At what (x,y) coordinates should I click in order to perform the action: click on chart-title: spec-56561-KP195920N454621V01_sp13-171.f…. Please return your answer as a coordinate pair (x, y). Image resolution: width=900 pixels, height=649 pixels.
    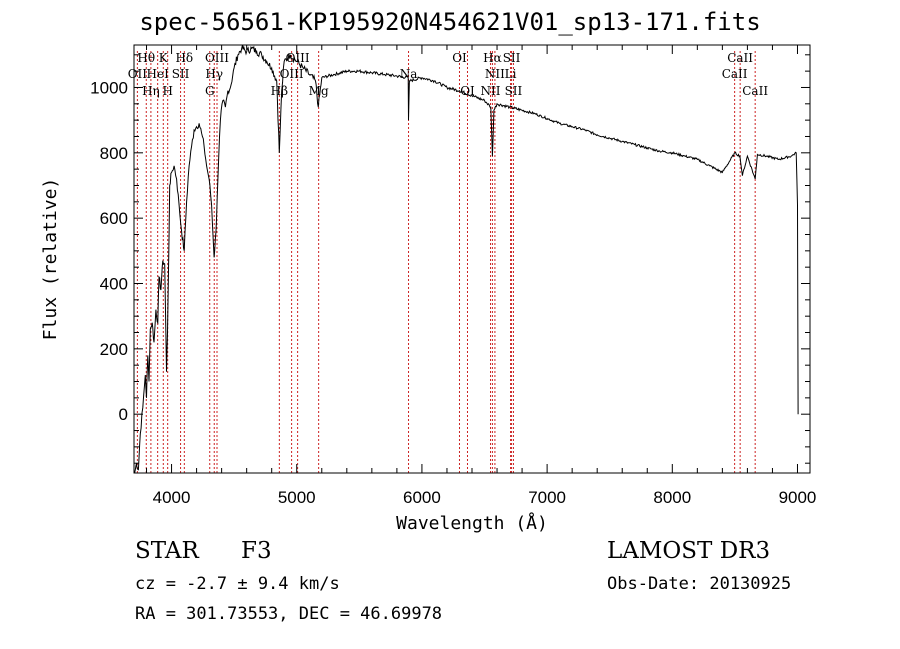
    Looking at the image, I should click on (450, 22).